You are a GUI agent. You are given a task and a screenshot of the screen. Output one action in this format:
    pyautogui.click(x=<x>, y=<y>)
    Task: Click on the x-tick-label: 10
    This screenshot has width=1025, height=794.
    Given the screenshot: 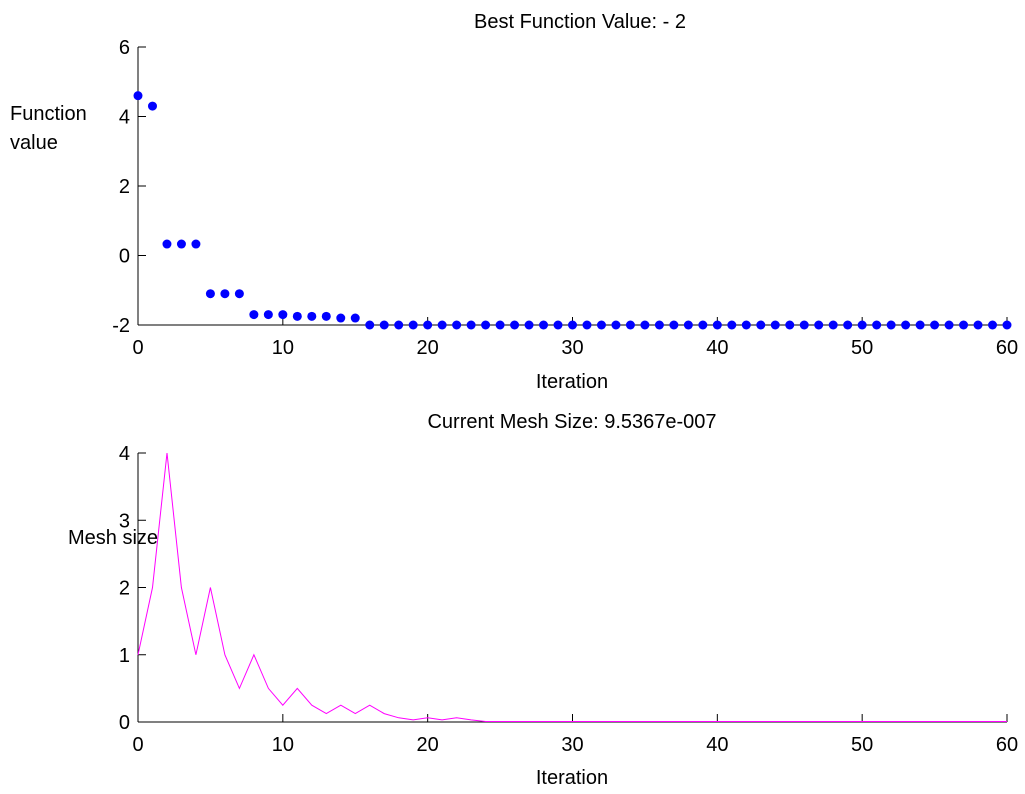 What is the action you would take?
    pyautogui.click(x=283, y=348)
    